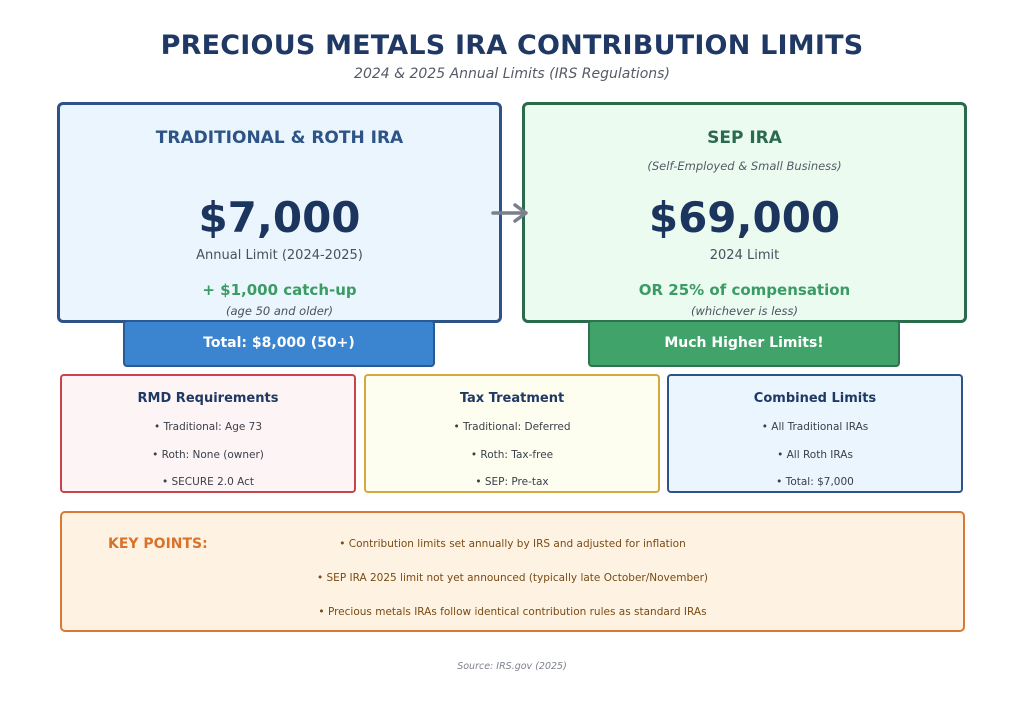 This screenshot has width=1024, height=702. What do you see at coordinates (744, 311) in the screenshot?
I see `compensation-note: (whichever is less)` at bounding box center [744, 311].